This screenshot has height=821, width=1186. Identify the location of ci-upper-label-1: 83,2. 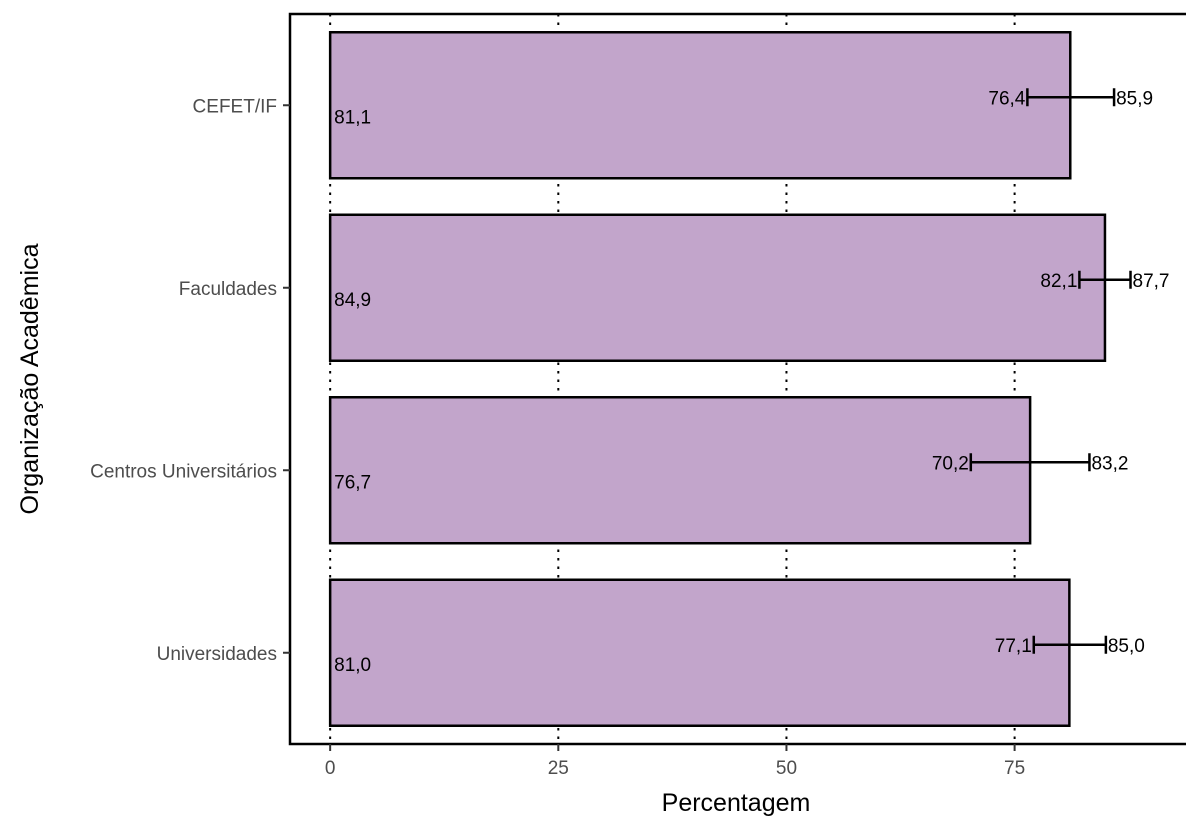
(1109, 463).